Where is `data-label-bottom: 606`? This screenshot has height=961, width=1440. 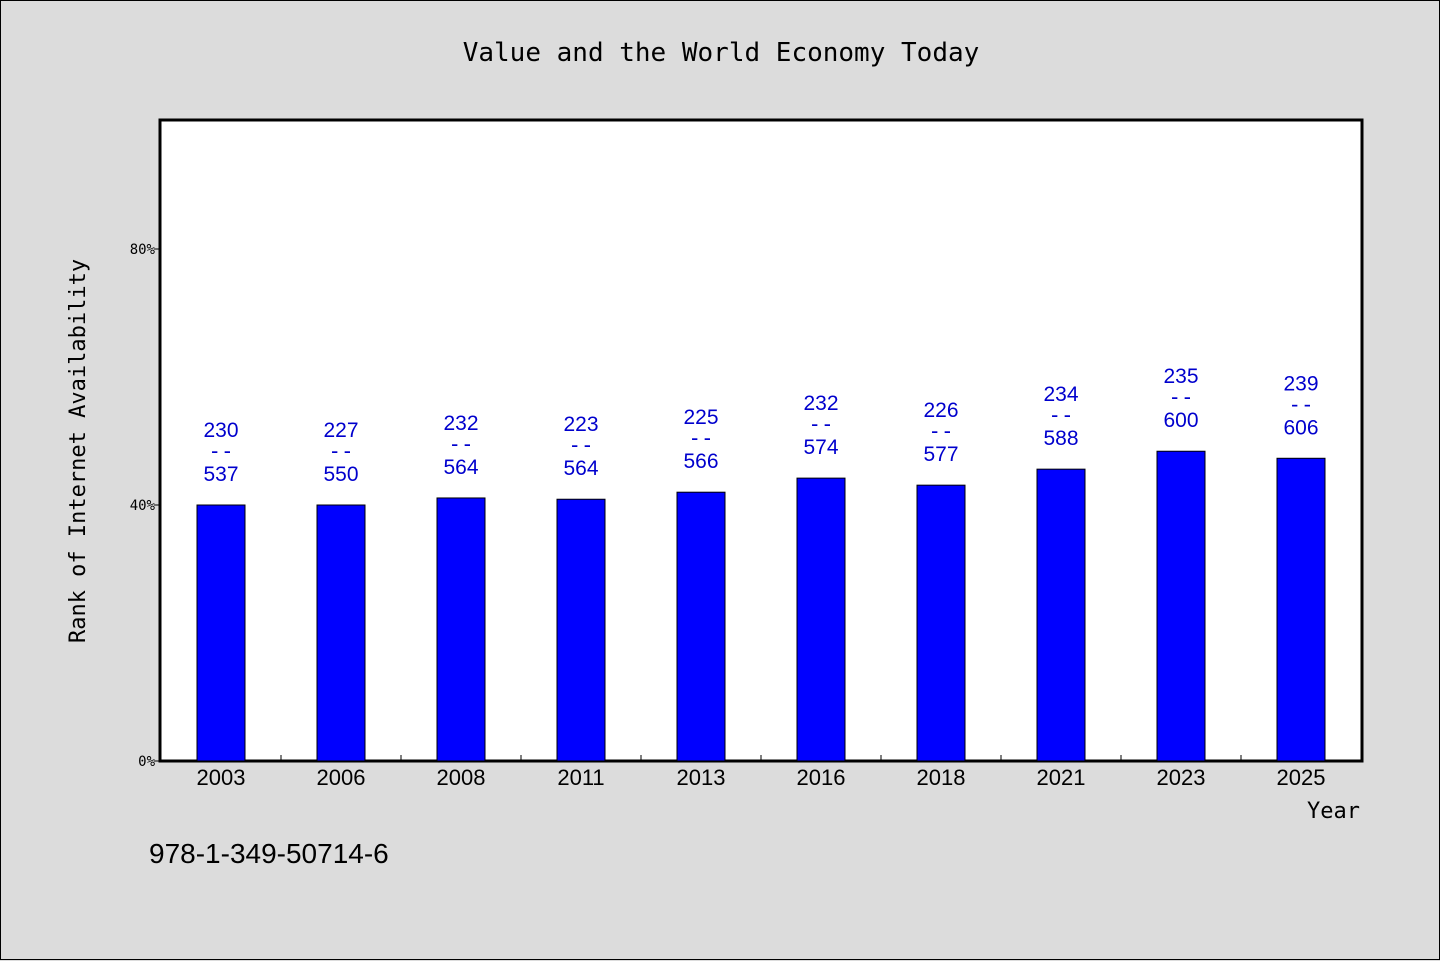 data-label-bottom: 606 is located at coordinates (1300, 427).